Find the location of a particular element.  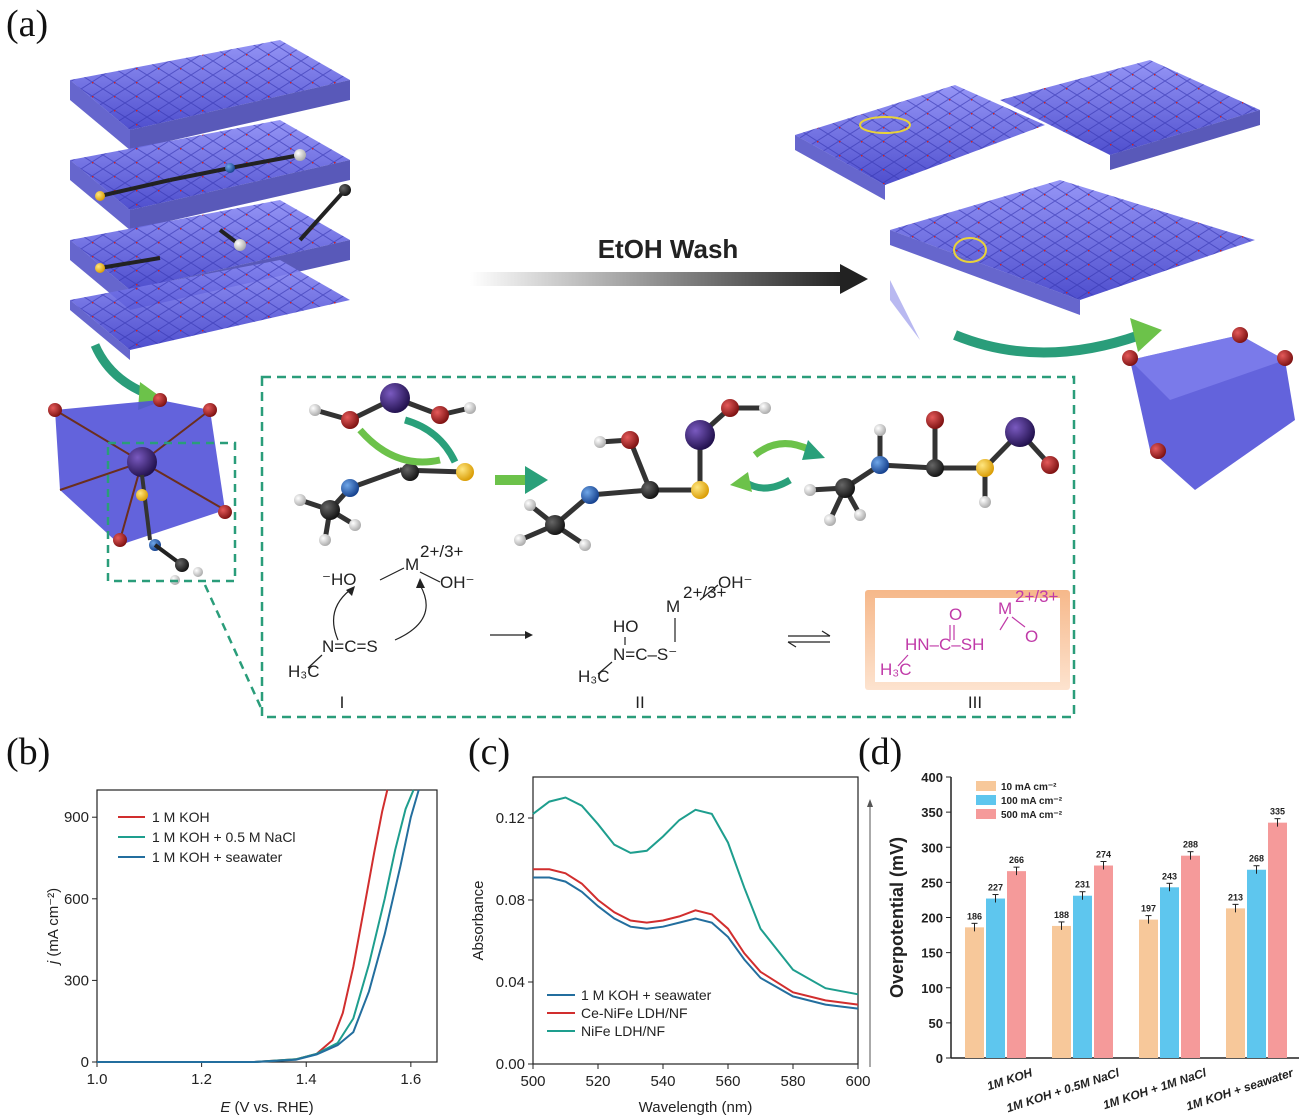

legend-label-1: 100 mA cm⁻² is located at coordinates (1032, 801).